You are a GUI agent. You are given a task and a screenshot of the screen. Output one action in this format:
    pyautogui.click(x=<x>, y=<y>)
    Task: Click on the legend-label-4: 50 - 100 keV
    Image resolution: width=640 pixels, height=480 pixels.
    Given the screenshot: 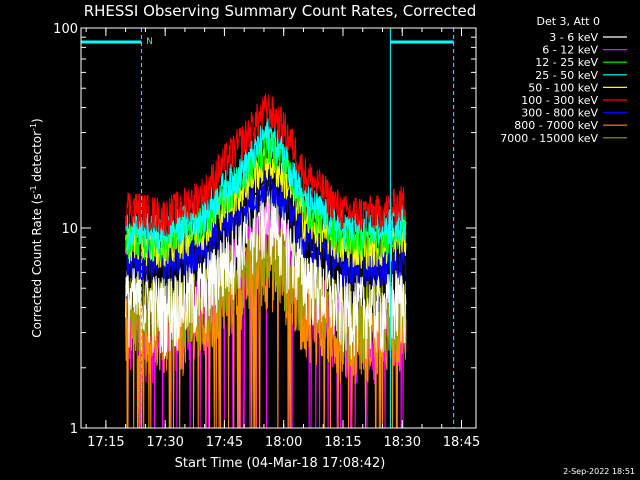 What is the action you would take?
    pyautogui.click(x=563, y=87)
    